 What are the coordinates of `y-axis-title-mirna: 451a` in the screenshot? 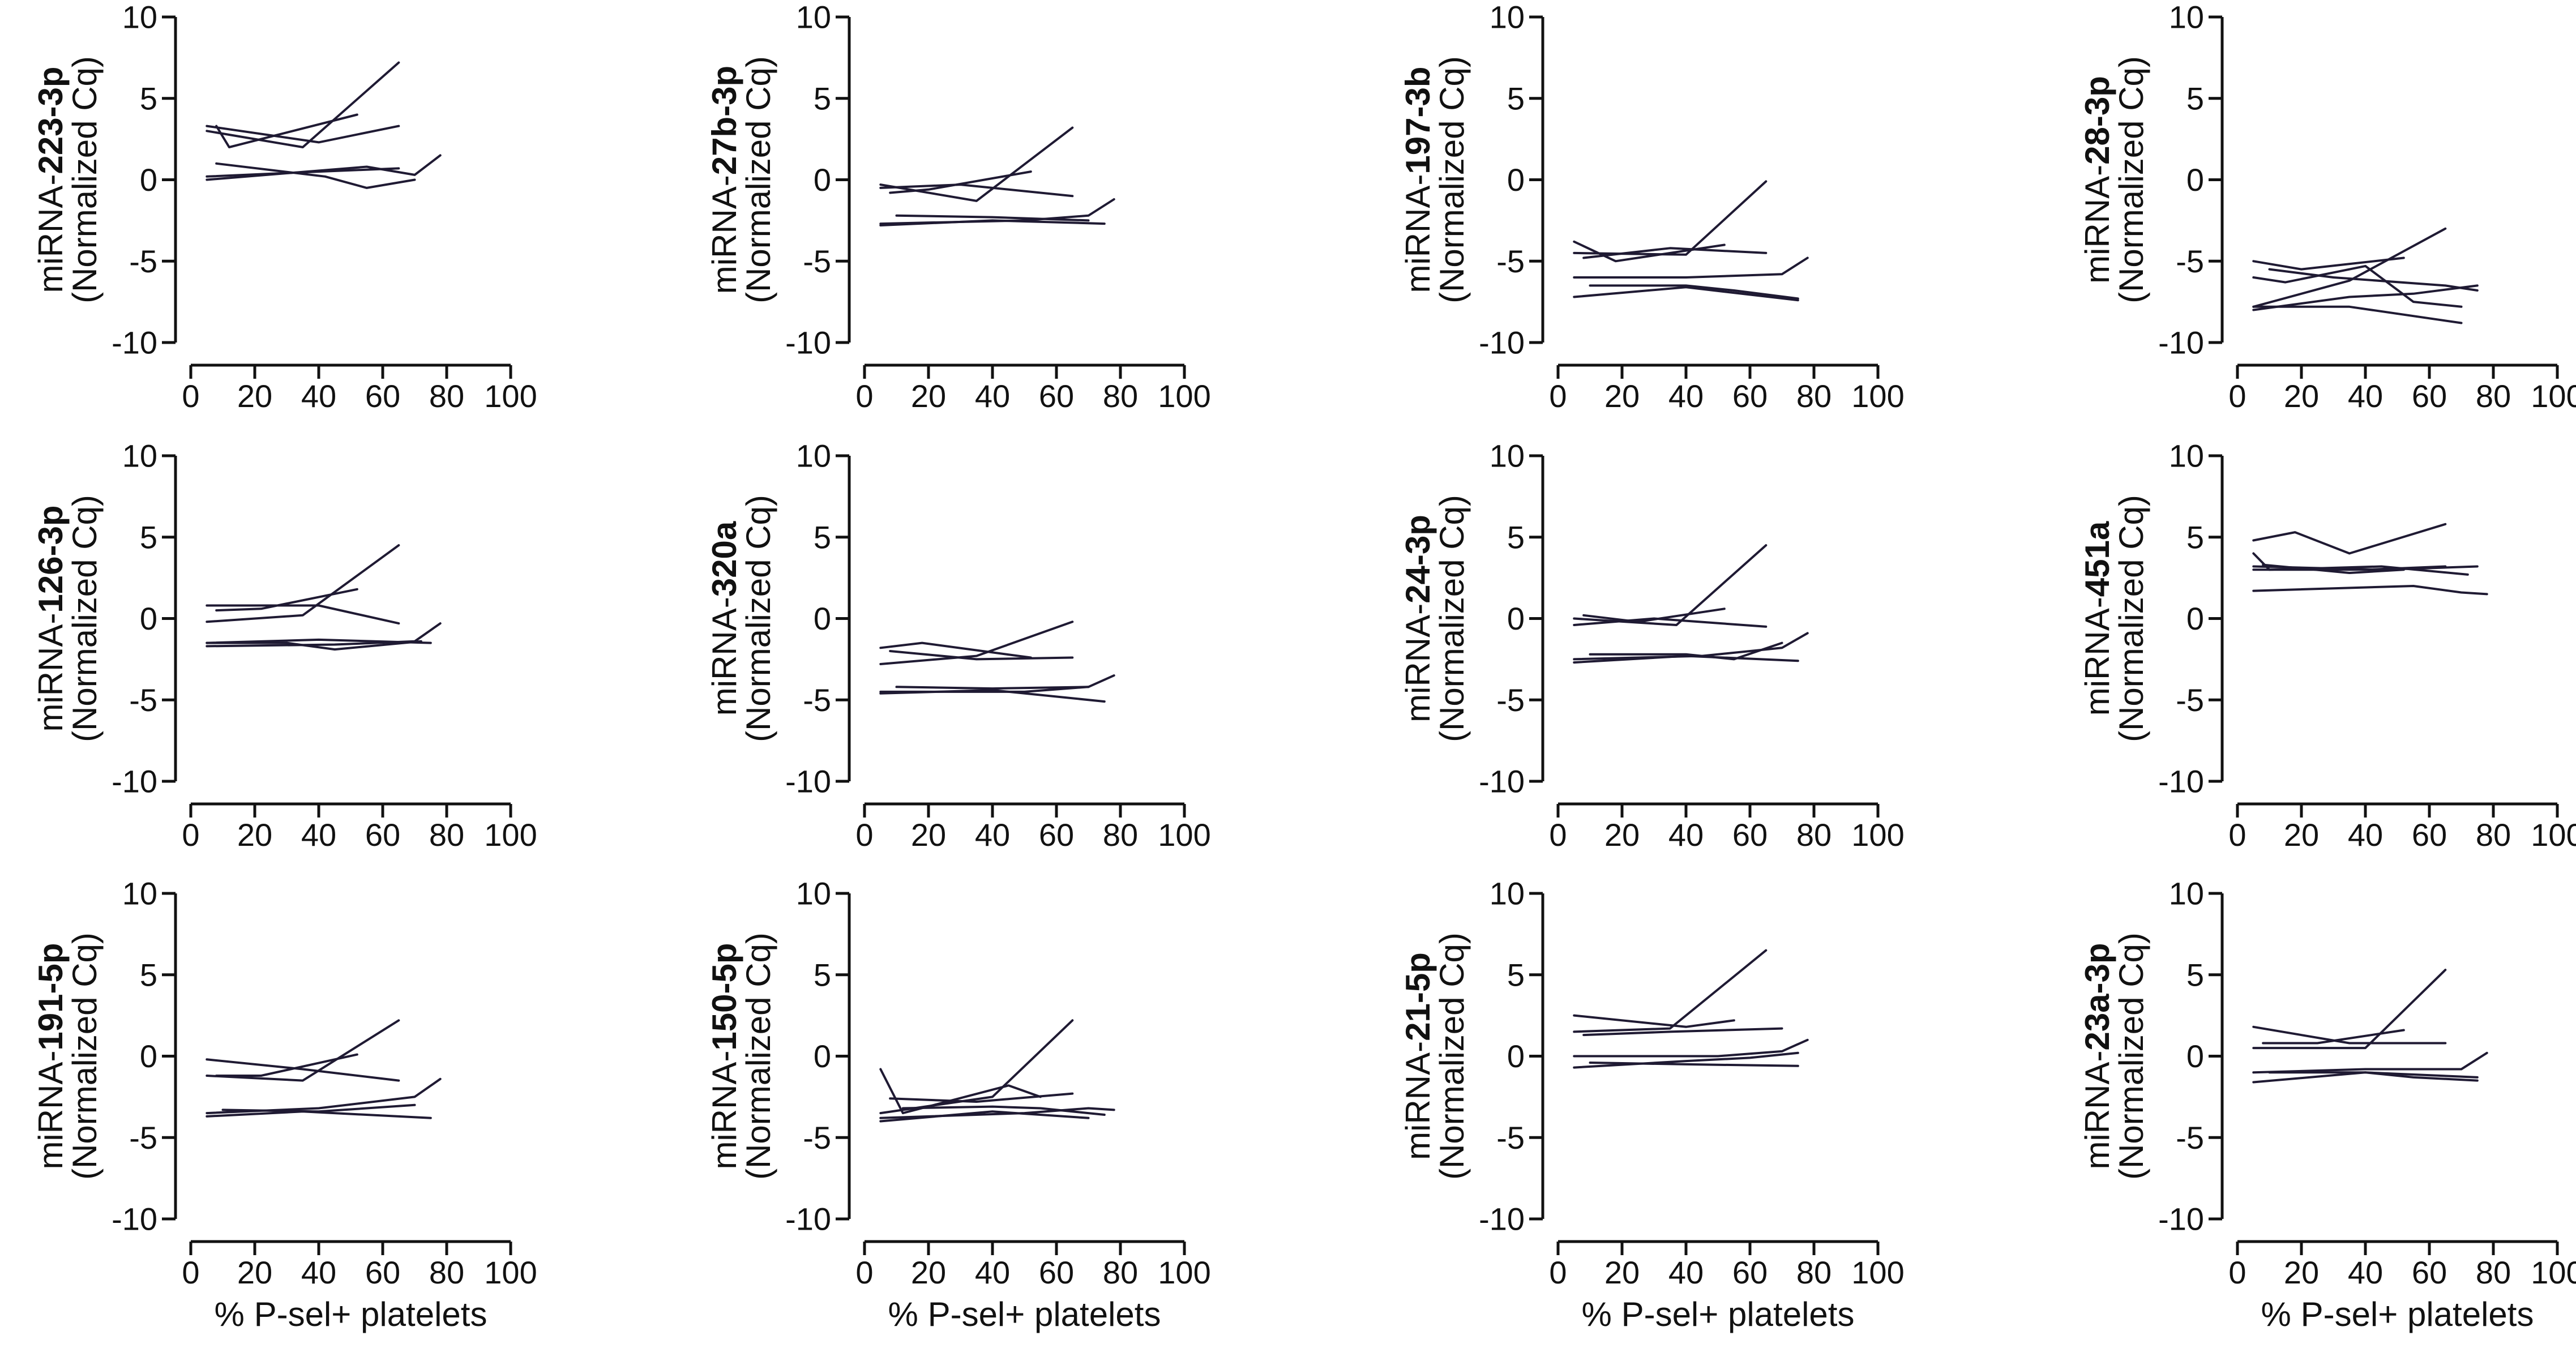 It's located at (2097, 559).